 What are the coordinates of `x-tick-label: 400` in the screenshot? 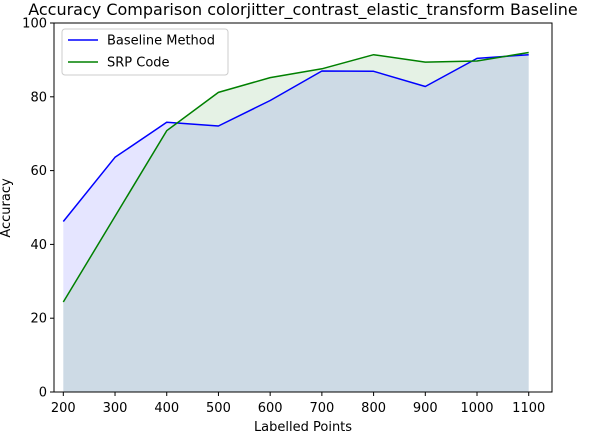 It's located at (166, 408).